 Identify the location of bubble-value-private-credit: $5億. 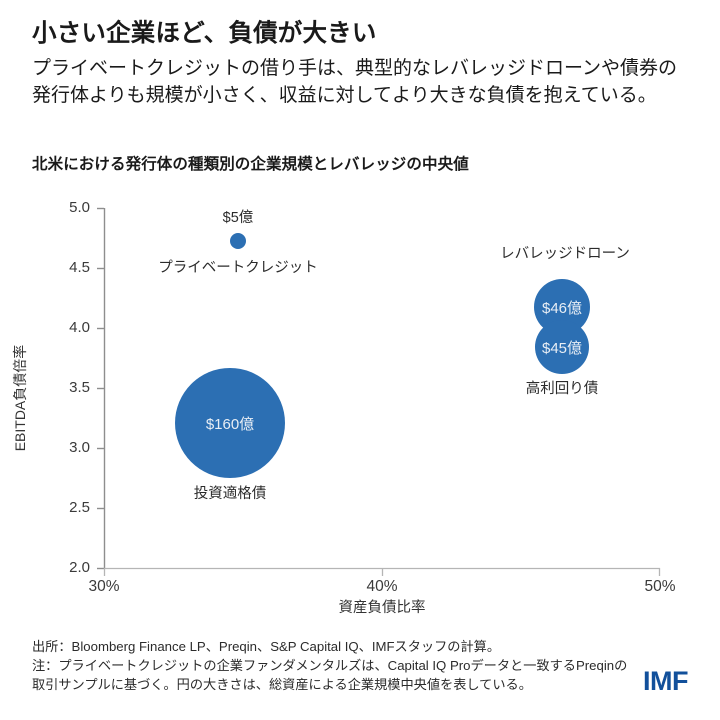
(238, 218).